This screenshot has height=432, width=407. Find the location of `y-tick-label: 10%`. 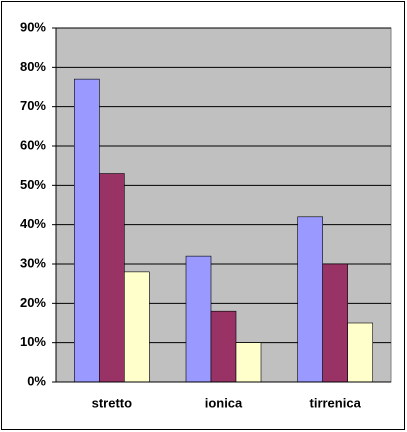

y-tick-label: 10% is located at coordinates (33, 341).